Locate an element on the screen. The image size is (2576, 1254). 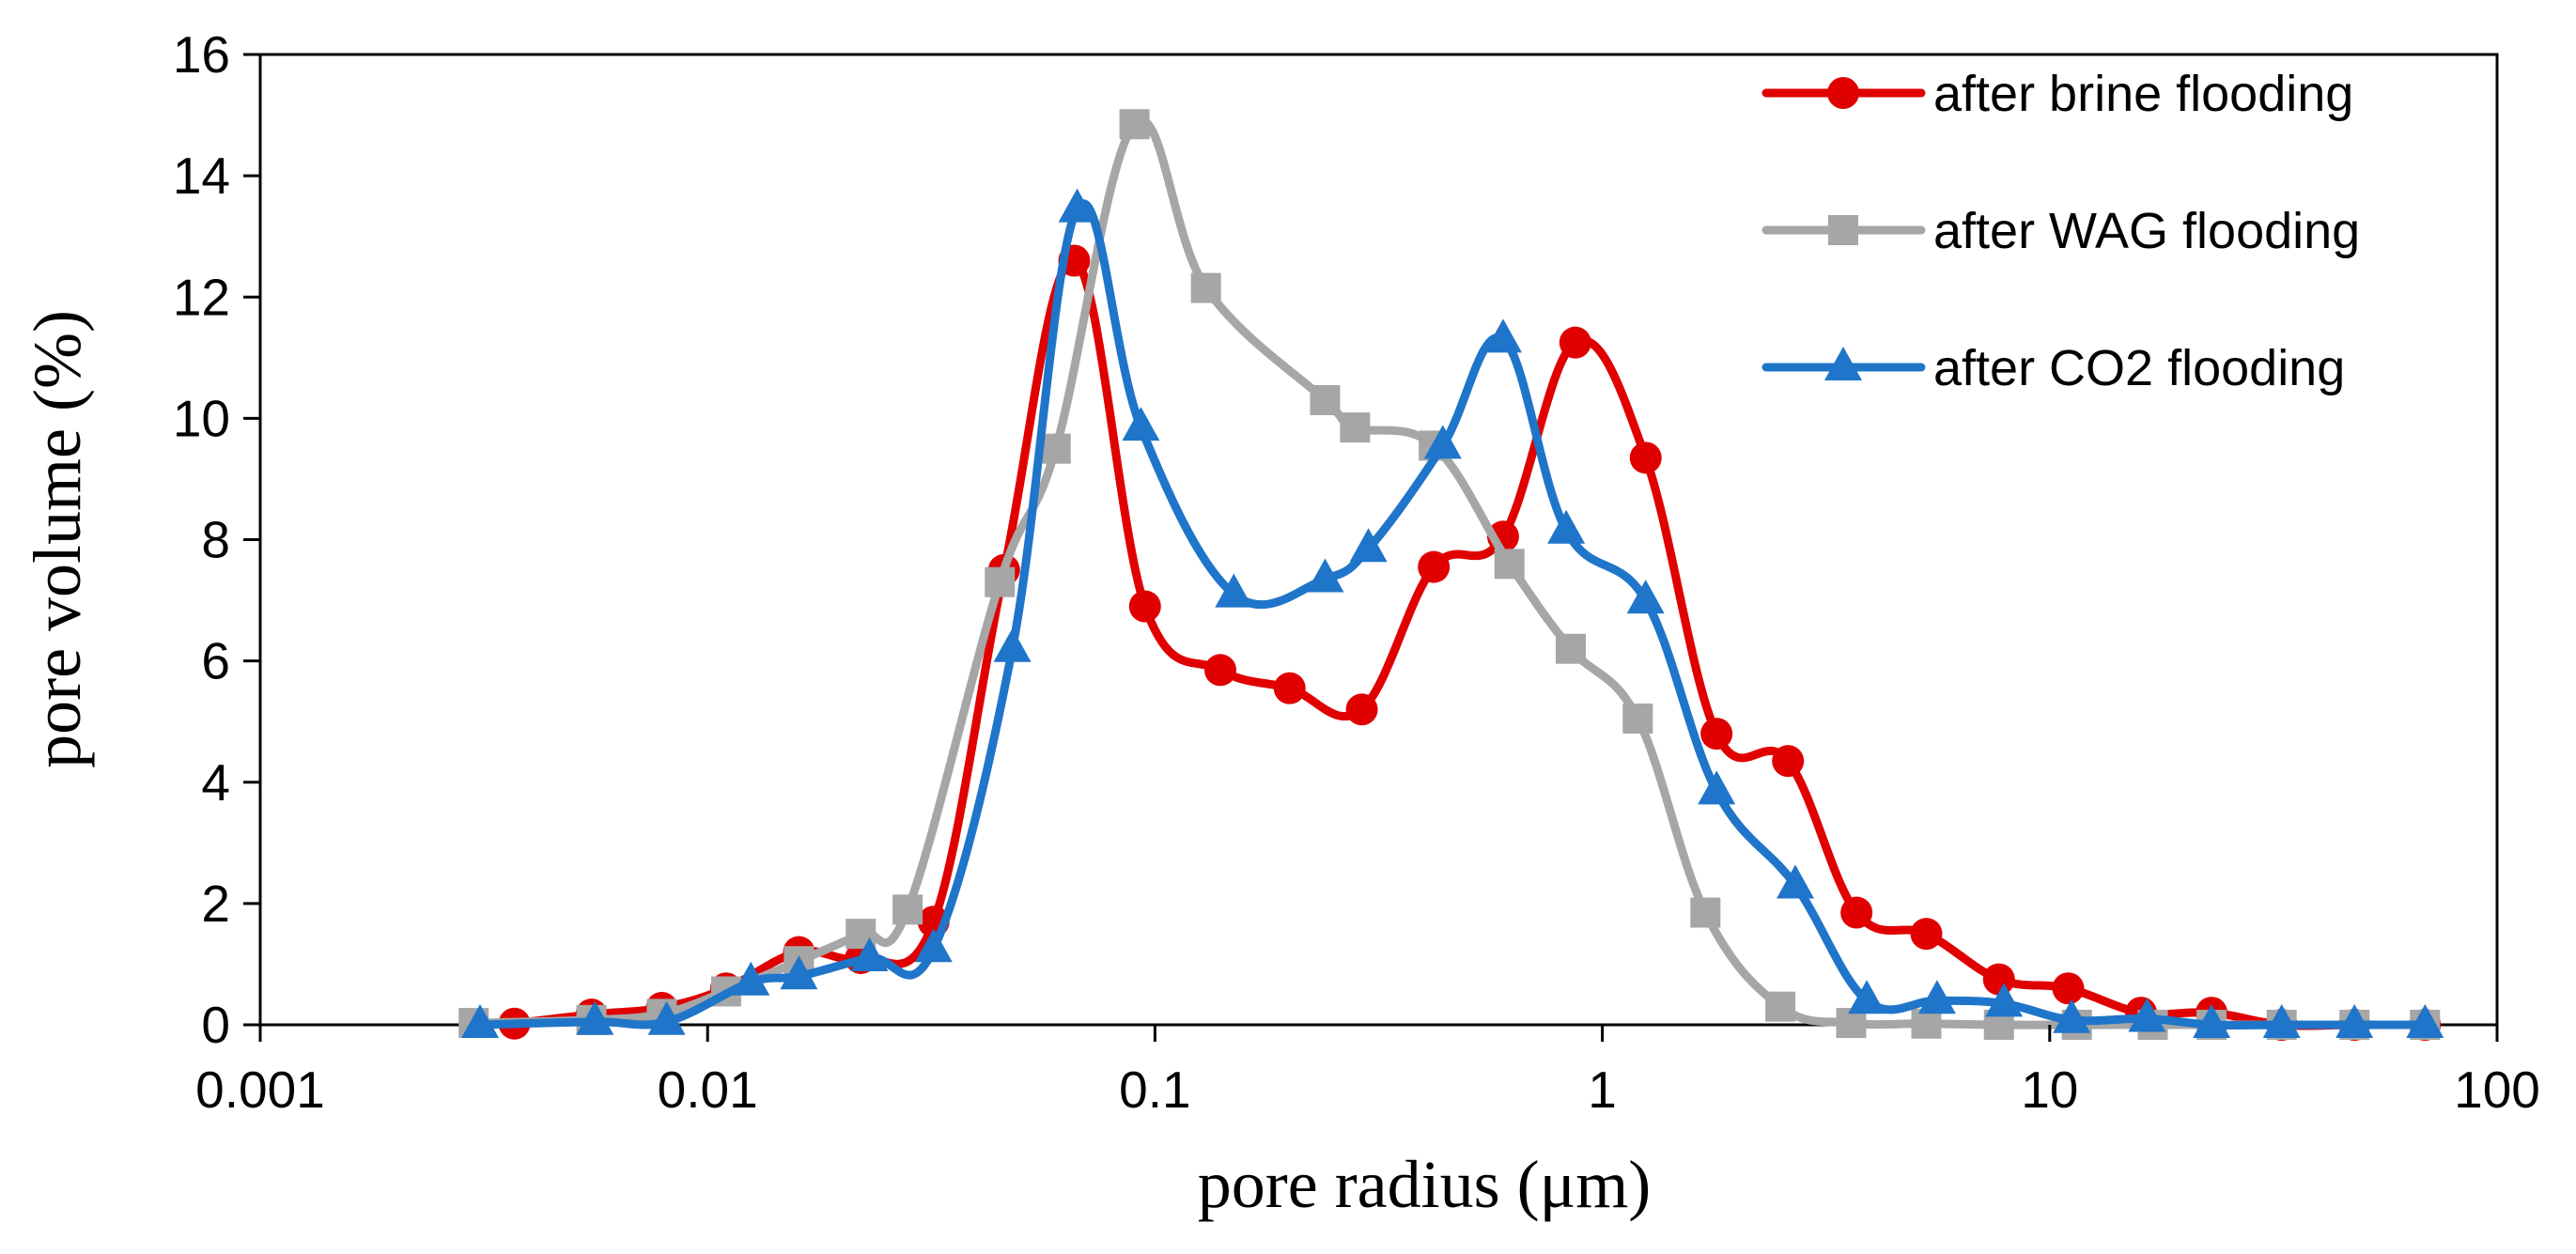
y-tick-label: 4 is located at coordinates (216, 783).